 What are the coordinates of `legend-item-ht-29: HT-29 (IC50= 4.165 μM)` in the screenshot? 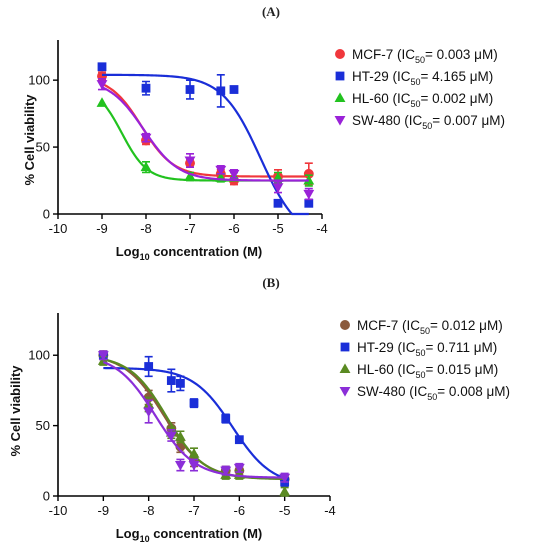 It's located at (414, 78).